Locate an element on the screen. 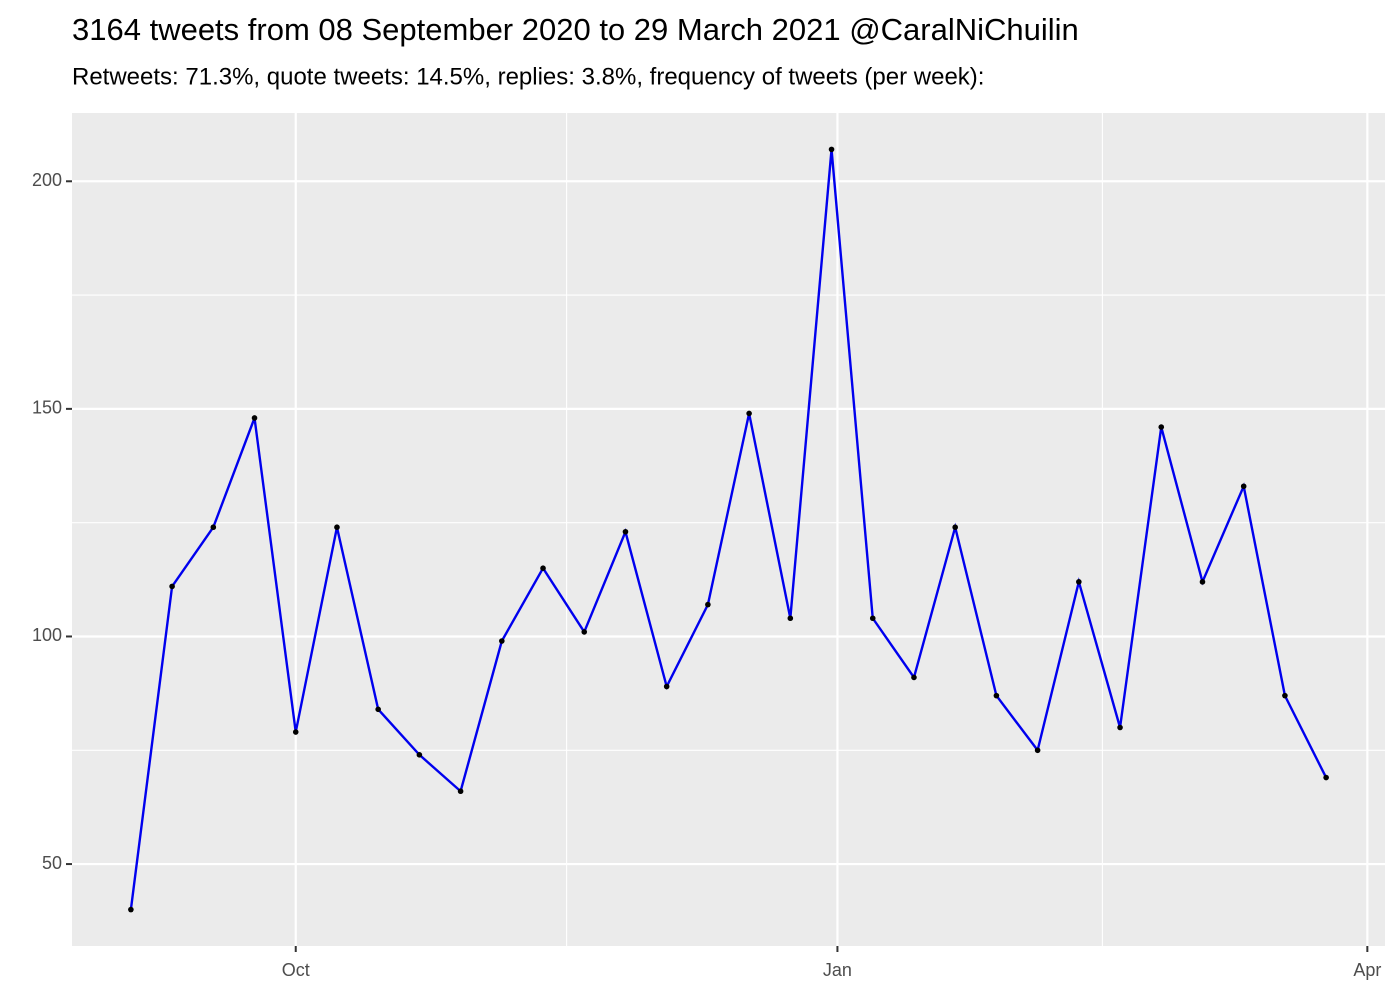  y-tick-label: 100 is located at coordinates (47, 635).